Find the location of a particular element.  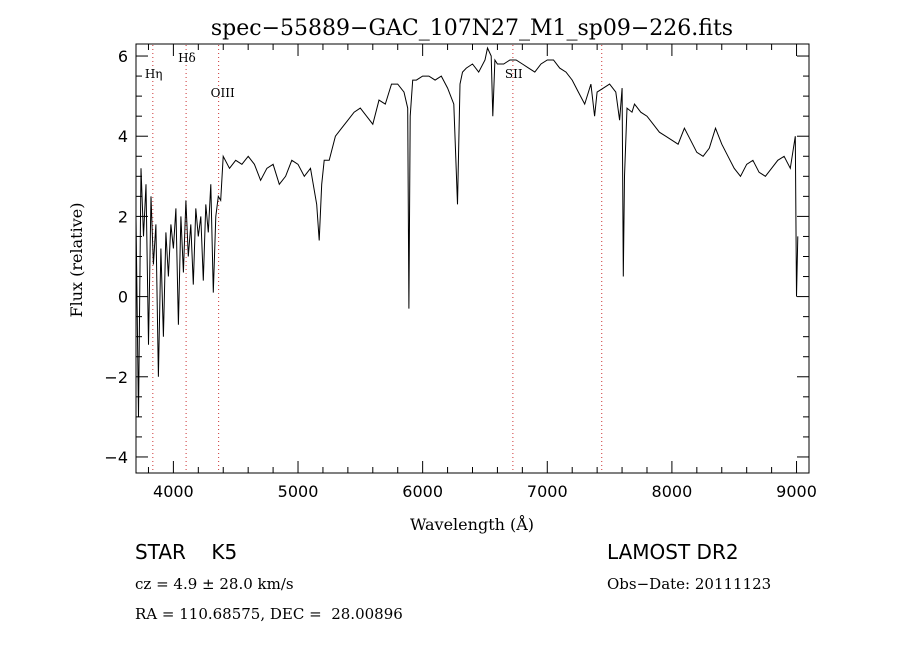

x-tick-label: 8000 is located at coordinates (672, 491).